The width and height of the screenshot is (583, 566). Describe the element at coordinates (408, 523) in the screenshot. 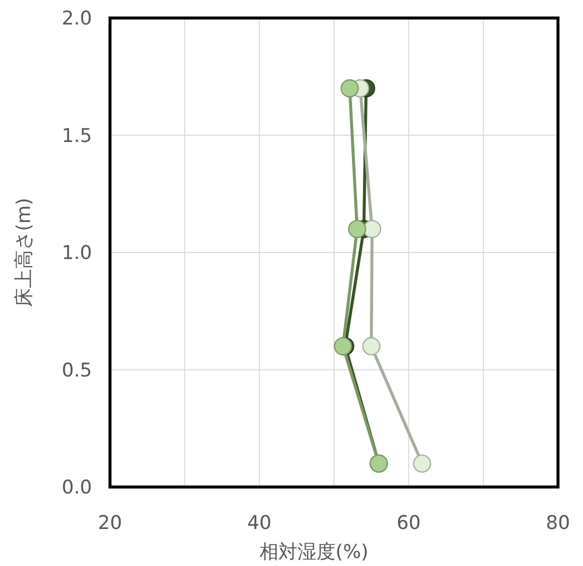

I see `x-tick-label: 60` at that location.